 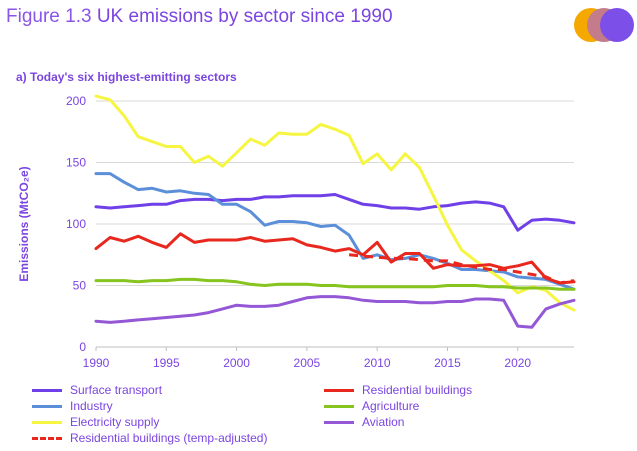 I want to click on legend-label: Residential buildings, so click(x=417, y=390).